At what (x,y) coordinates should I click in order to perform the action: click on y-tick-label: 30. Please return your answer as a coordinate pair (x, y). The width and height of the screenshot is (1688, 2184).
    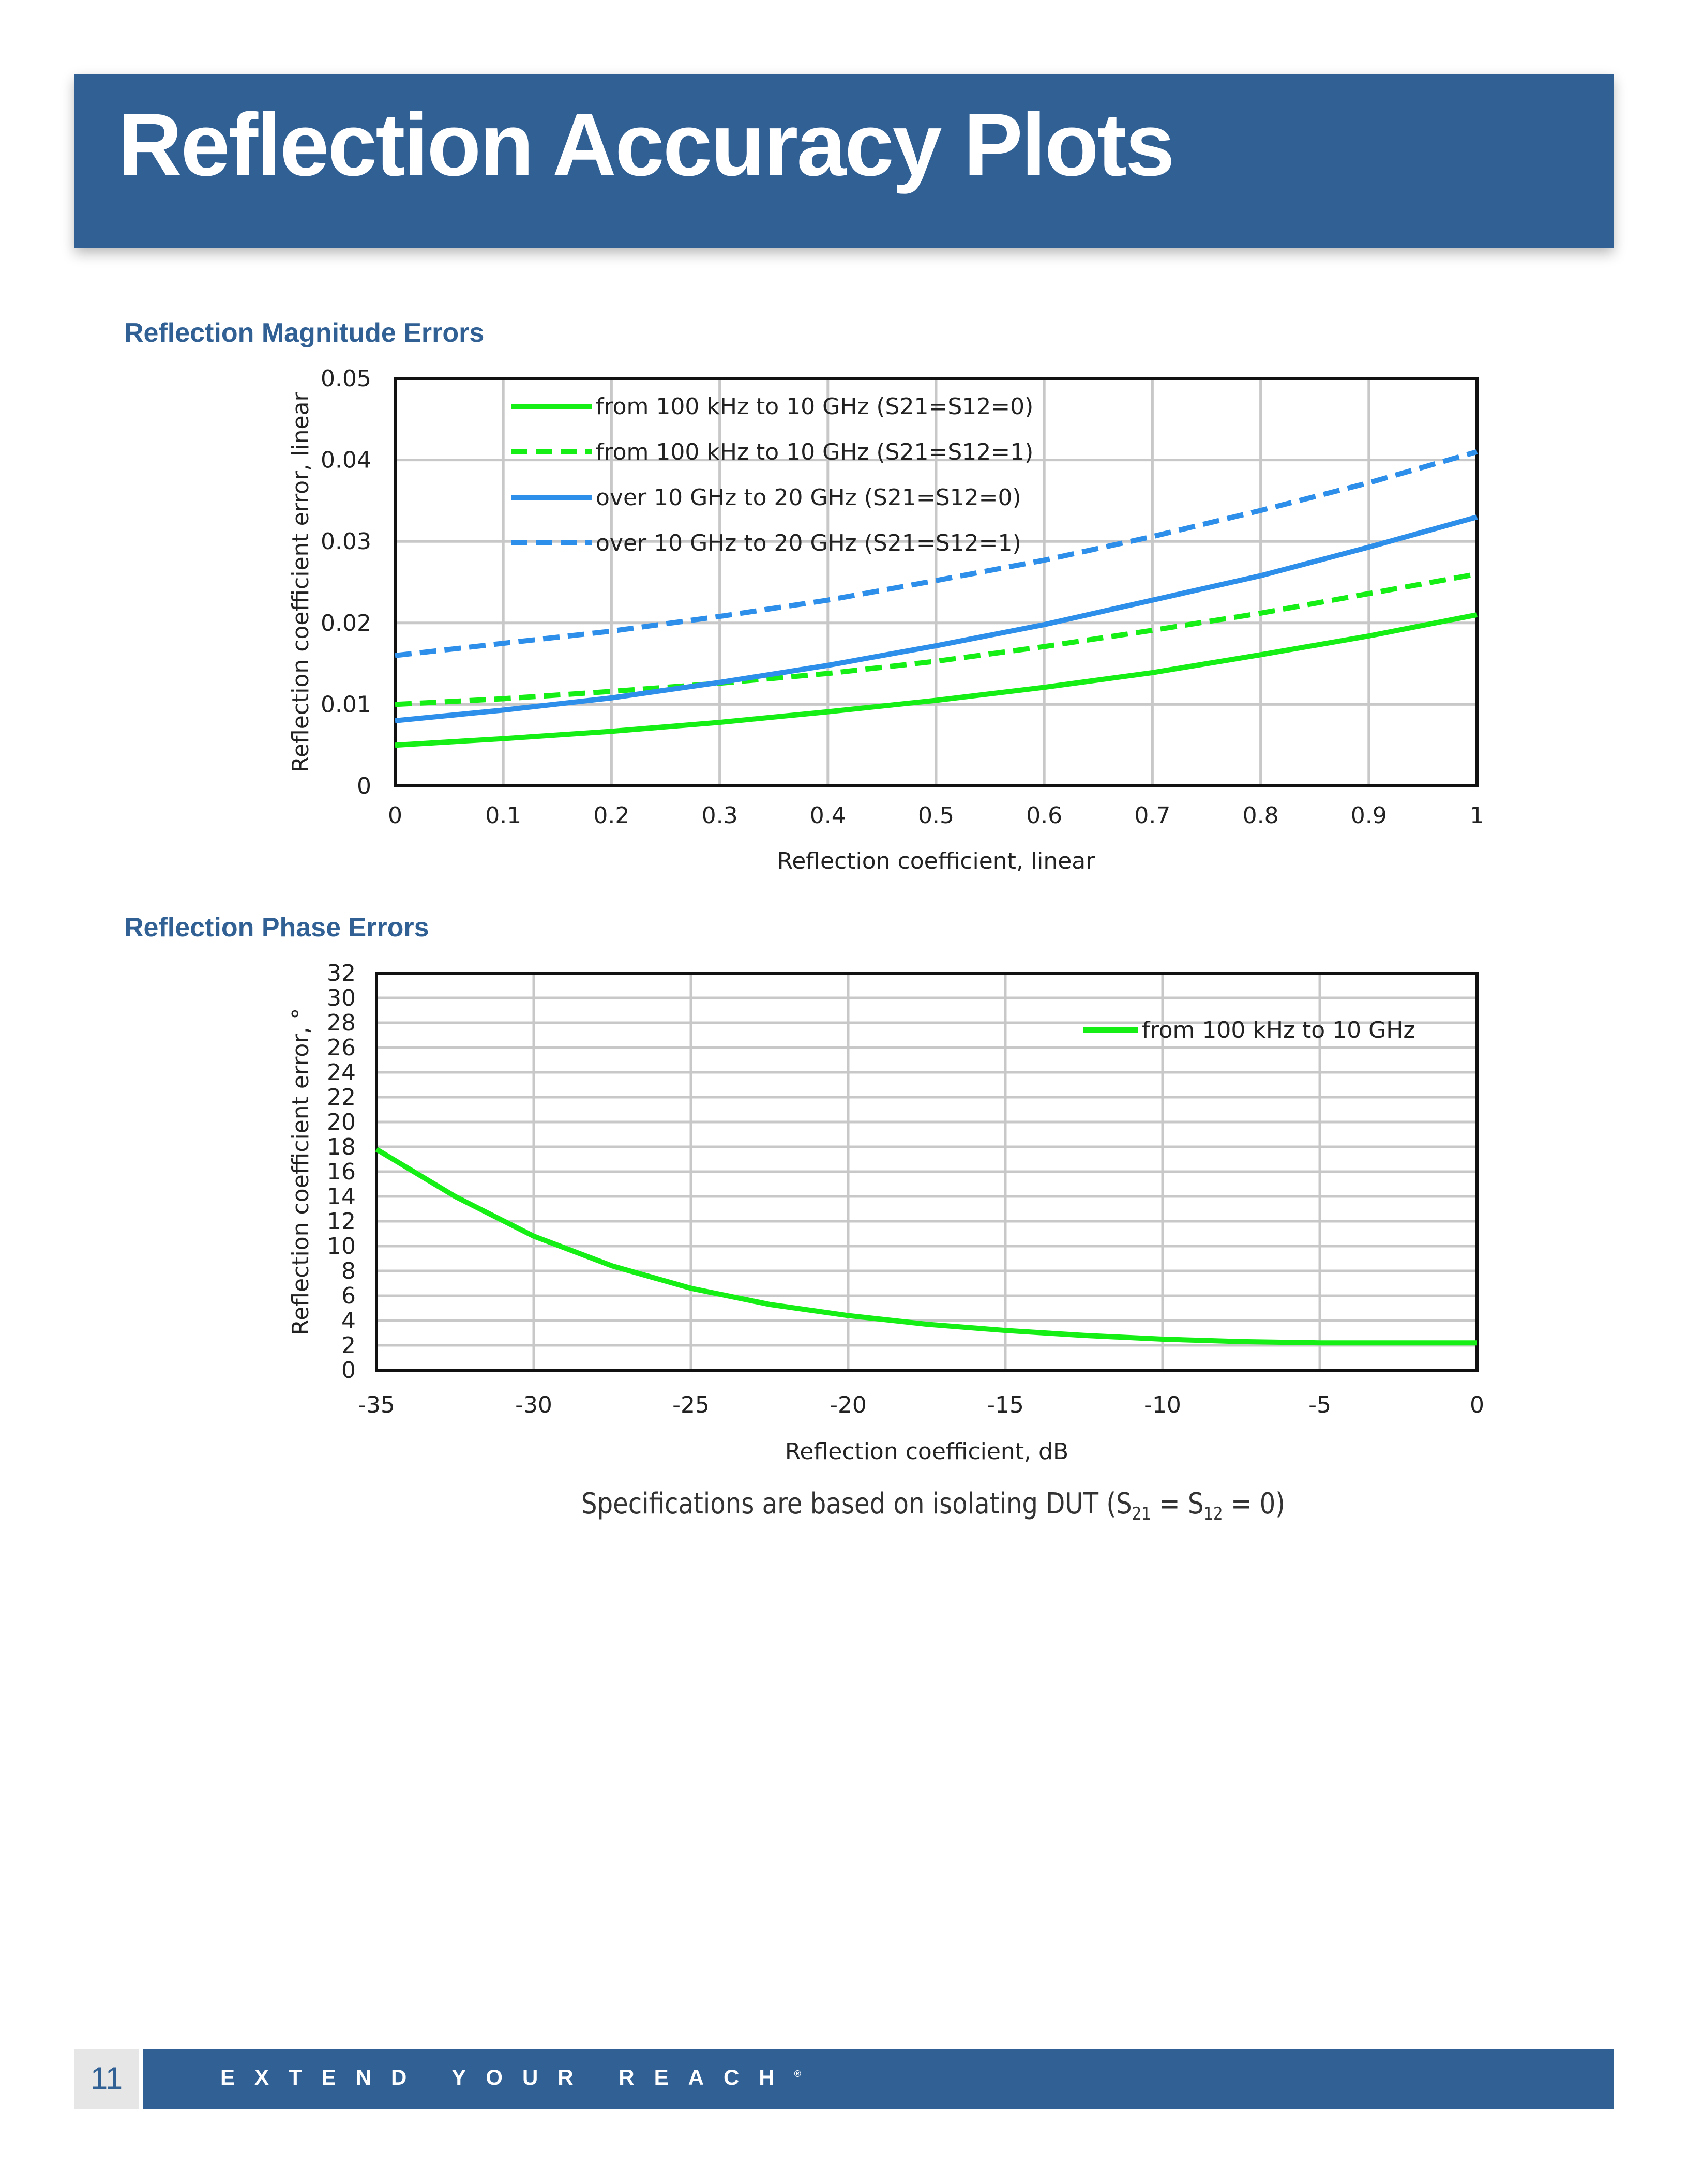
    Looking at the image, I should click on (342, 998).